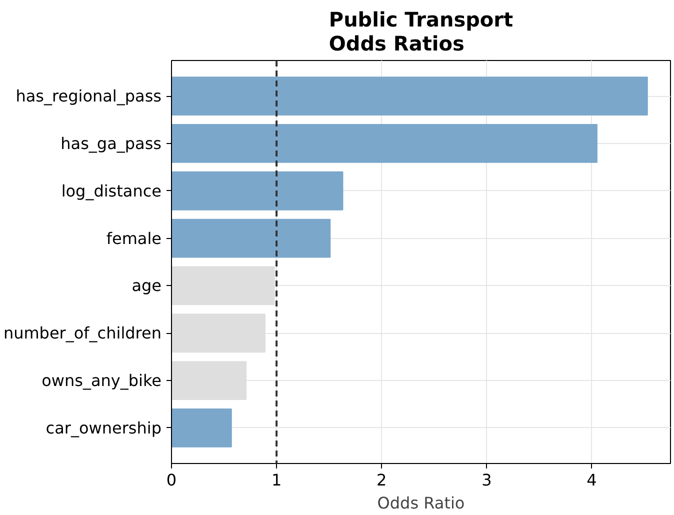 Image resolution: width=674 pixels, height=515 pixels. What do you see at coordinates (104, 428) in the screenshot?
I see `y-tick-label: car_ownership` at bounding box center [104, 428].